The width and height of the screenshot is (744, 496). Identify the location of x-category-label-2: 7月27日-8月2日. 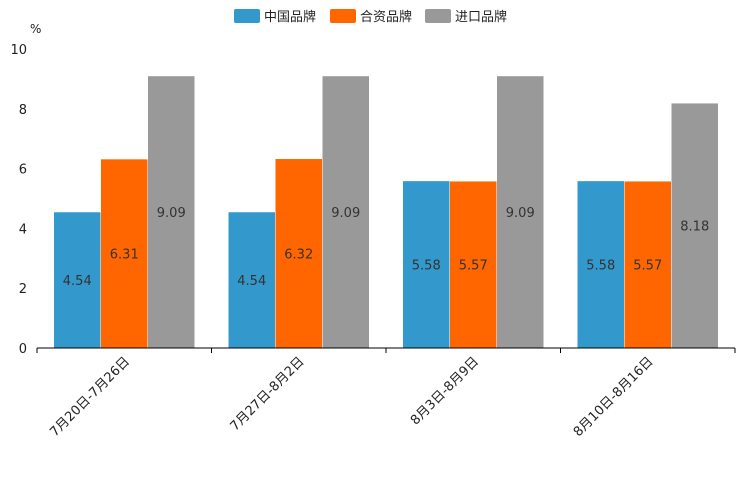
(268, 394).